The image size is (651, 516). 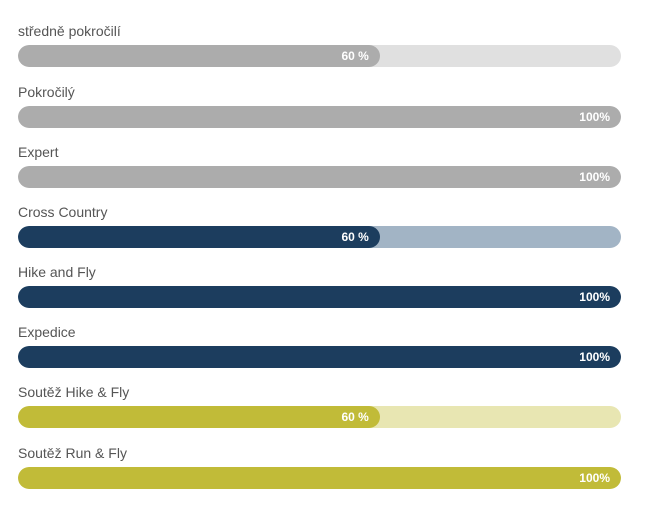 I want to click on skill-item-cross-country: Cross Country 60 %, so click(x=319, y=226).